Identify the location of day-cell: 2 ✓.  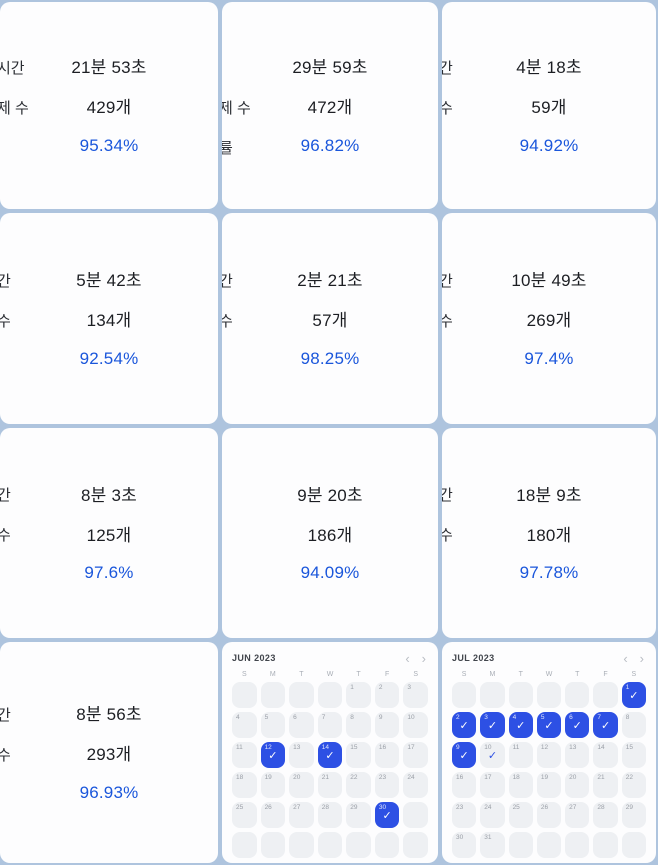
(464, 725).